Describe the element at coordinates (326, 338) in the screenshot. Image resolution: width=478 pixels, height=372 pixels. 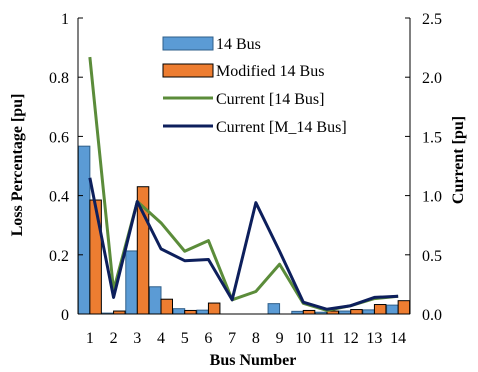
I see `x-tick-label: 11` at that location.